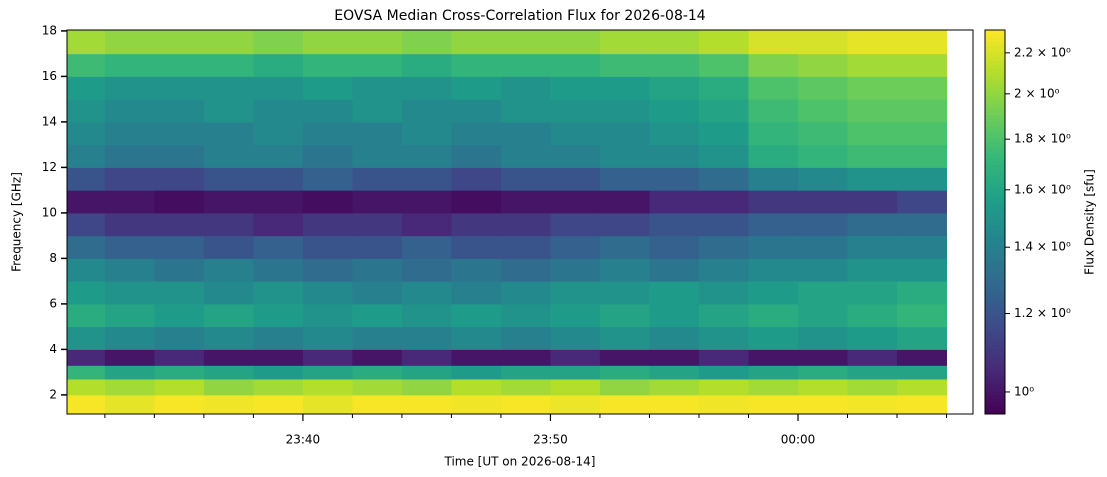  What do you see at coordinates (53, 394) in the screenshot?
I see `y-tick-label: 2` at bounding box center [53, 394].